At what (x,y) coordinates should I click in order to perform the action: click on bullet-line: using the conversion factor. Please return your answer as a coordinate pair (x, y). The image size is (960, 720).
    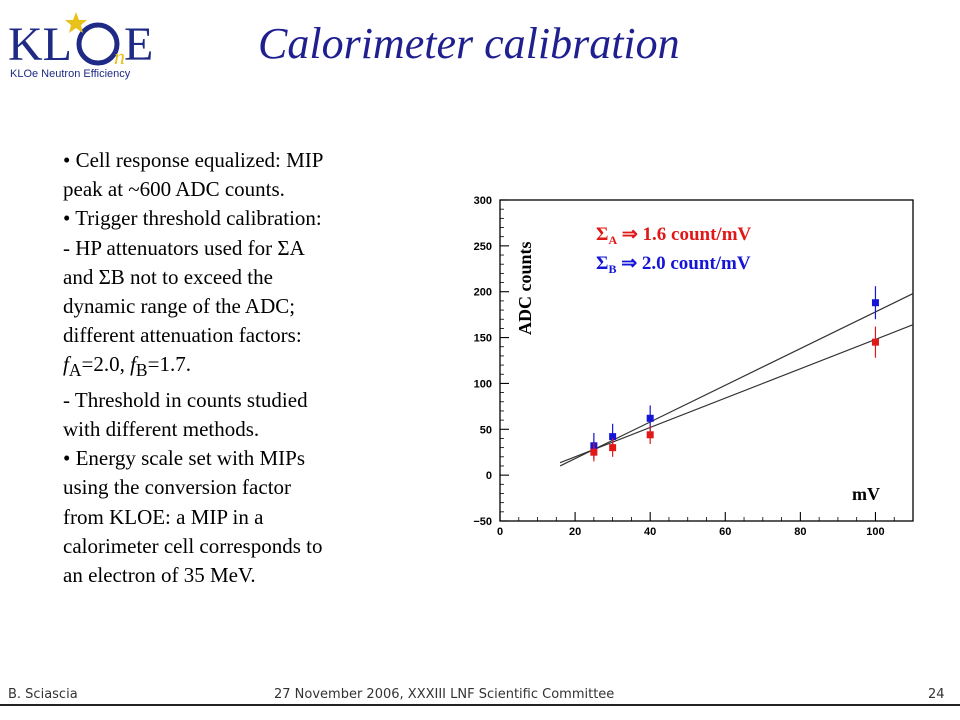
    Looking at the image, I should click on (177, 487).